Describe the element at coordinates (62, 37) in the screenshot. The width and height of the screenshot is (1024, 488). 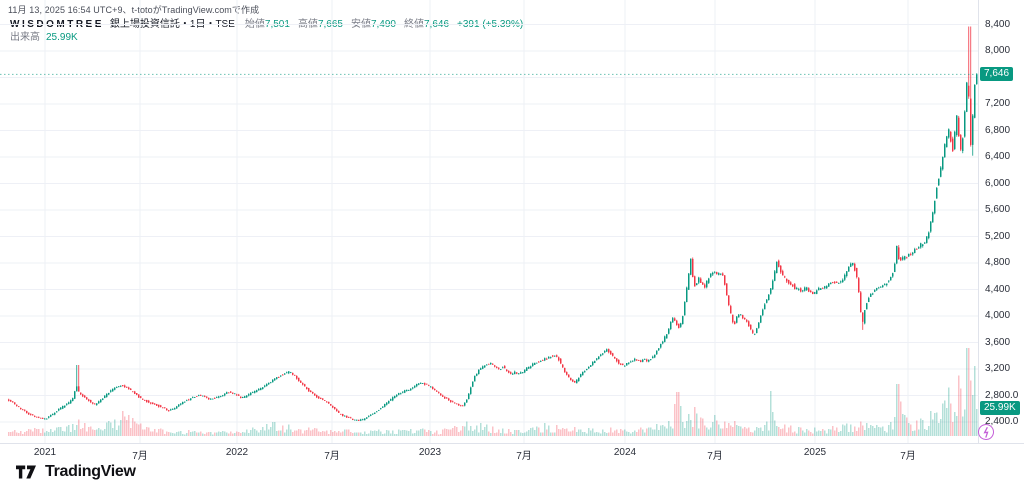
I see `volume-value: 25.99K` at that location.